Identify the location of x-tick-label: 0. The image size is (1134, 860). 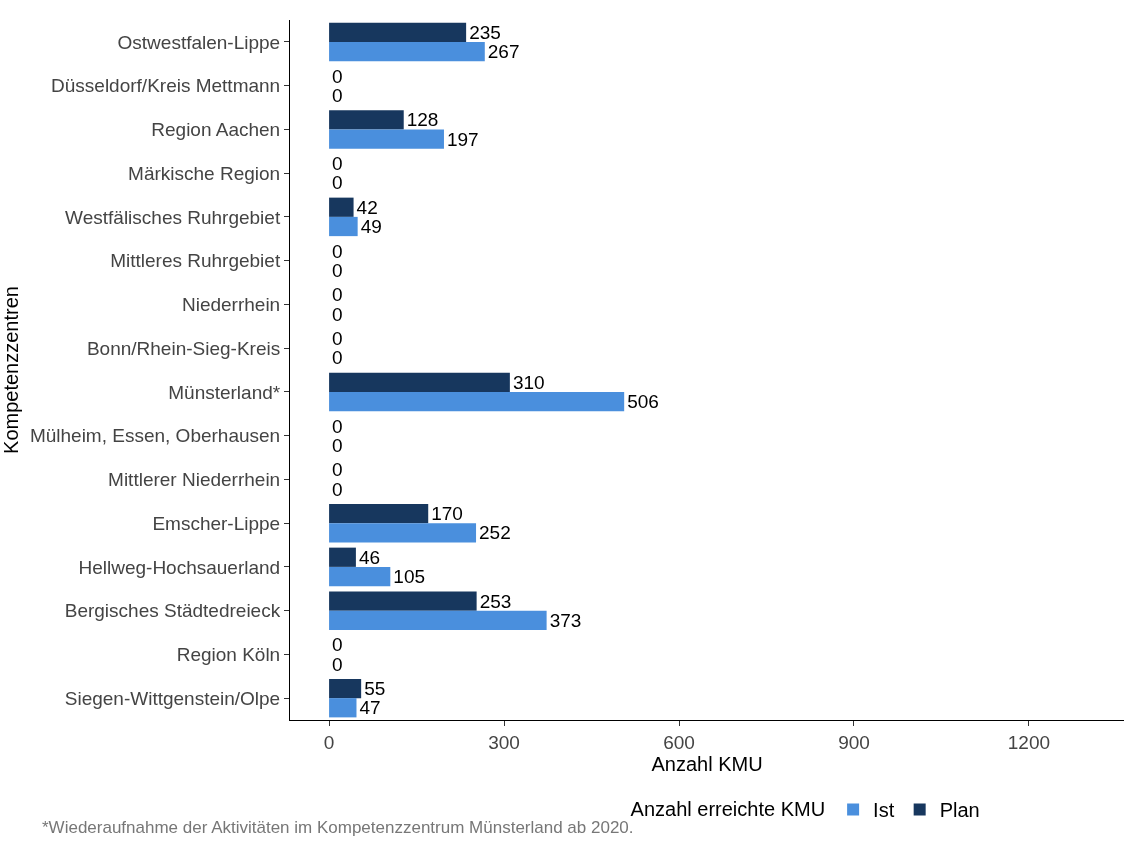
(329, 742).